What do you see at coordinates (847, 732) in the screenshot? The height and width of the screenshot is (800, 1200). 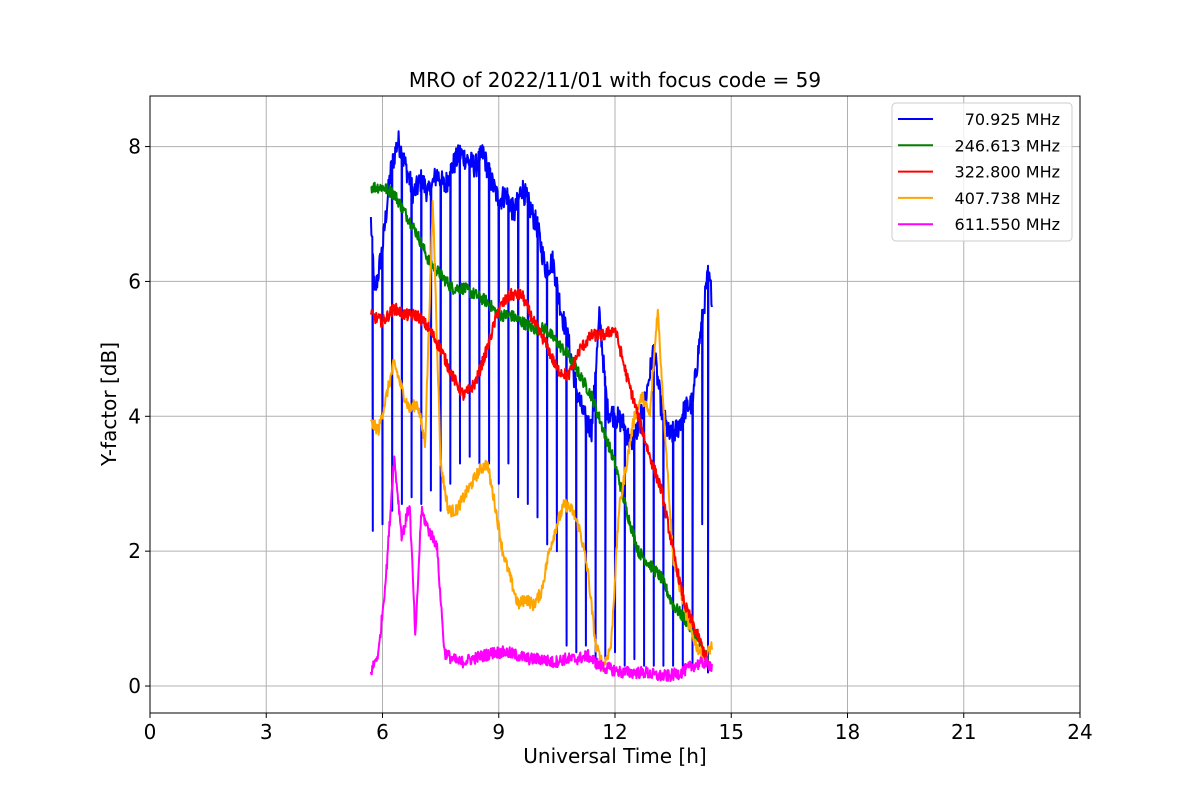 I see `x-tick-label: 18` at bounding box center [847, 732].